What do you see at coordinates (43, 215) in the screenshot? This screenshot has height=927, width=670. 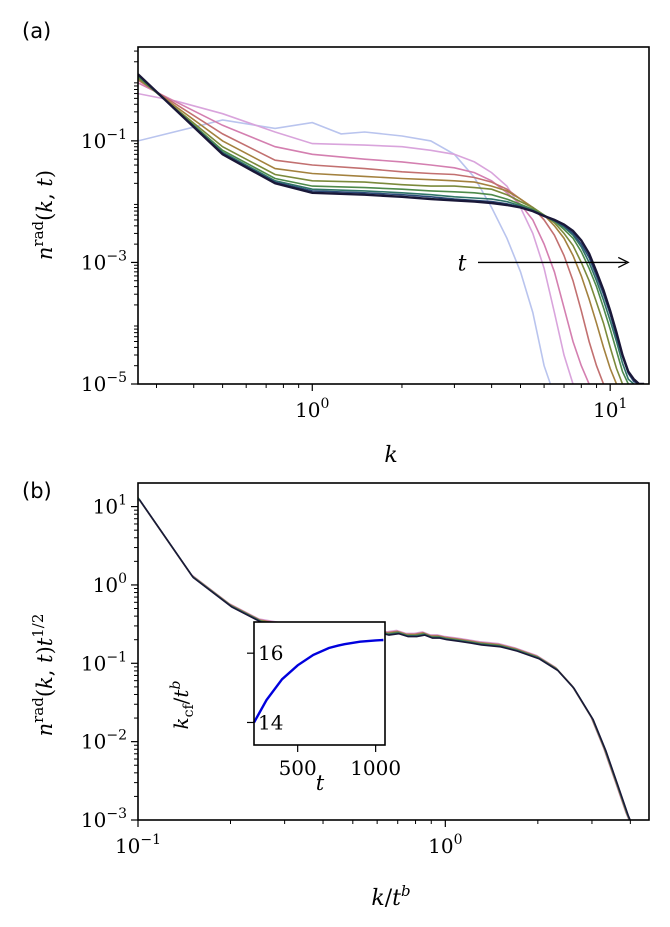 I see `panel-a-ylabel: nrad(k, t)` at bounding box center [43, 215].